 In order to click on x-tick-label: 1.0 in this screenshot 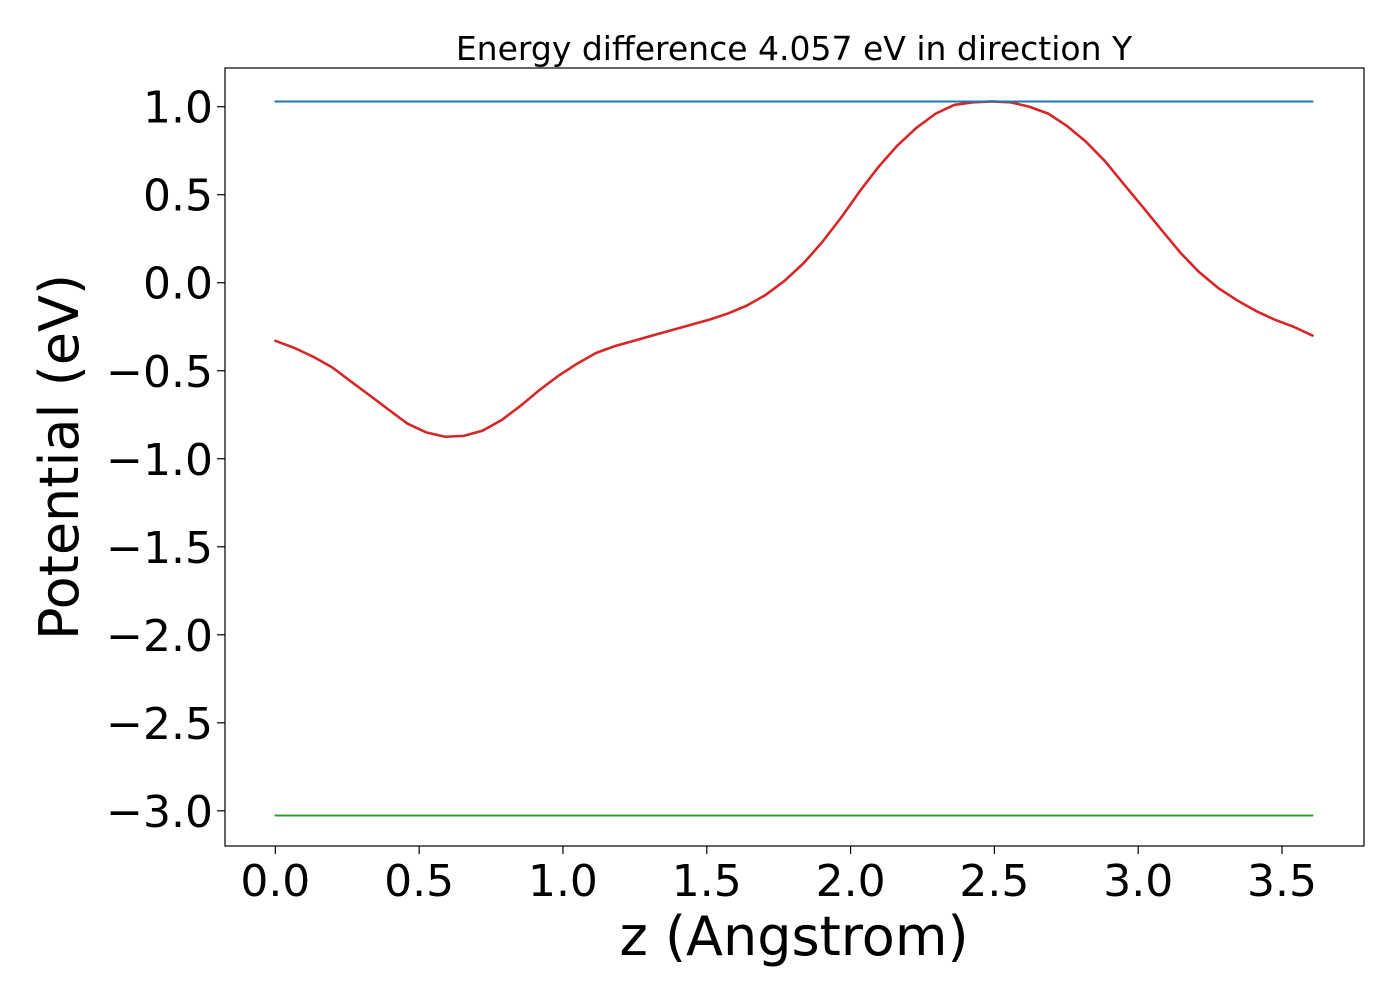, I will do `click(563, 881)`.